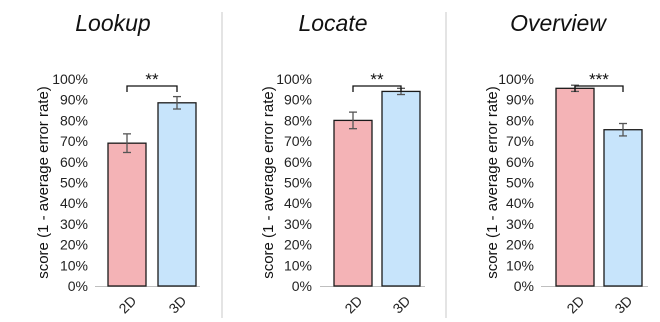  Describe the element at coordinates (599, 79) in the screenshot. I see `significance-label: ***` at that location.